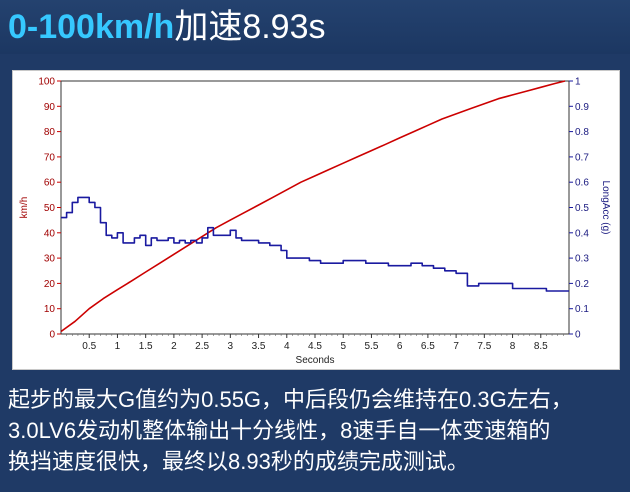 The image size is (630, 492). I want to click on y2-tick-label: 0.2, so click(582, 284).